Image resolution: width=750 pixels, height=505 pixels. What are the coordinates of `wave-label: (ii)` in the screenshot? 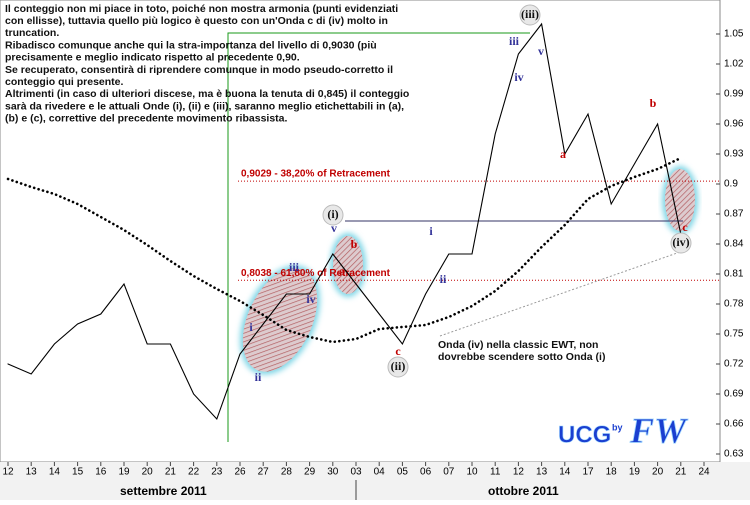 It's located at (398, 366).